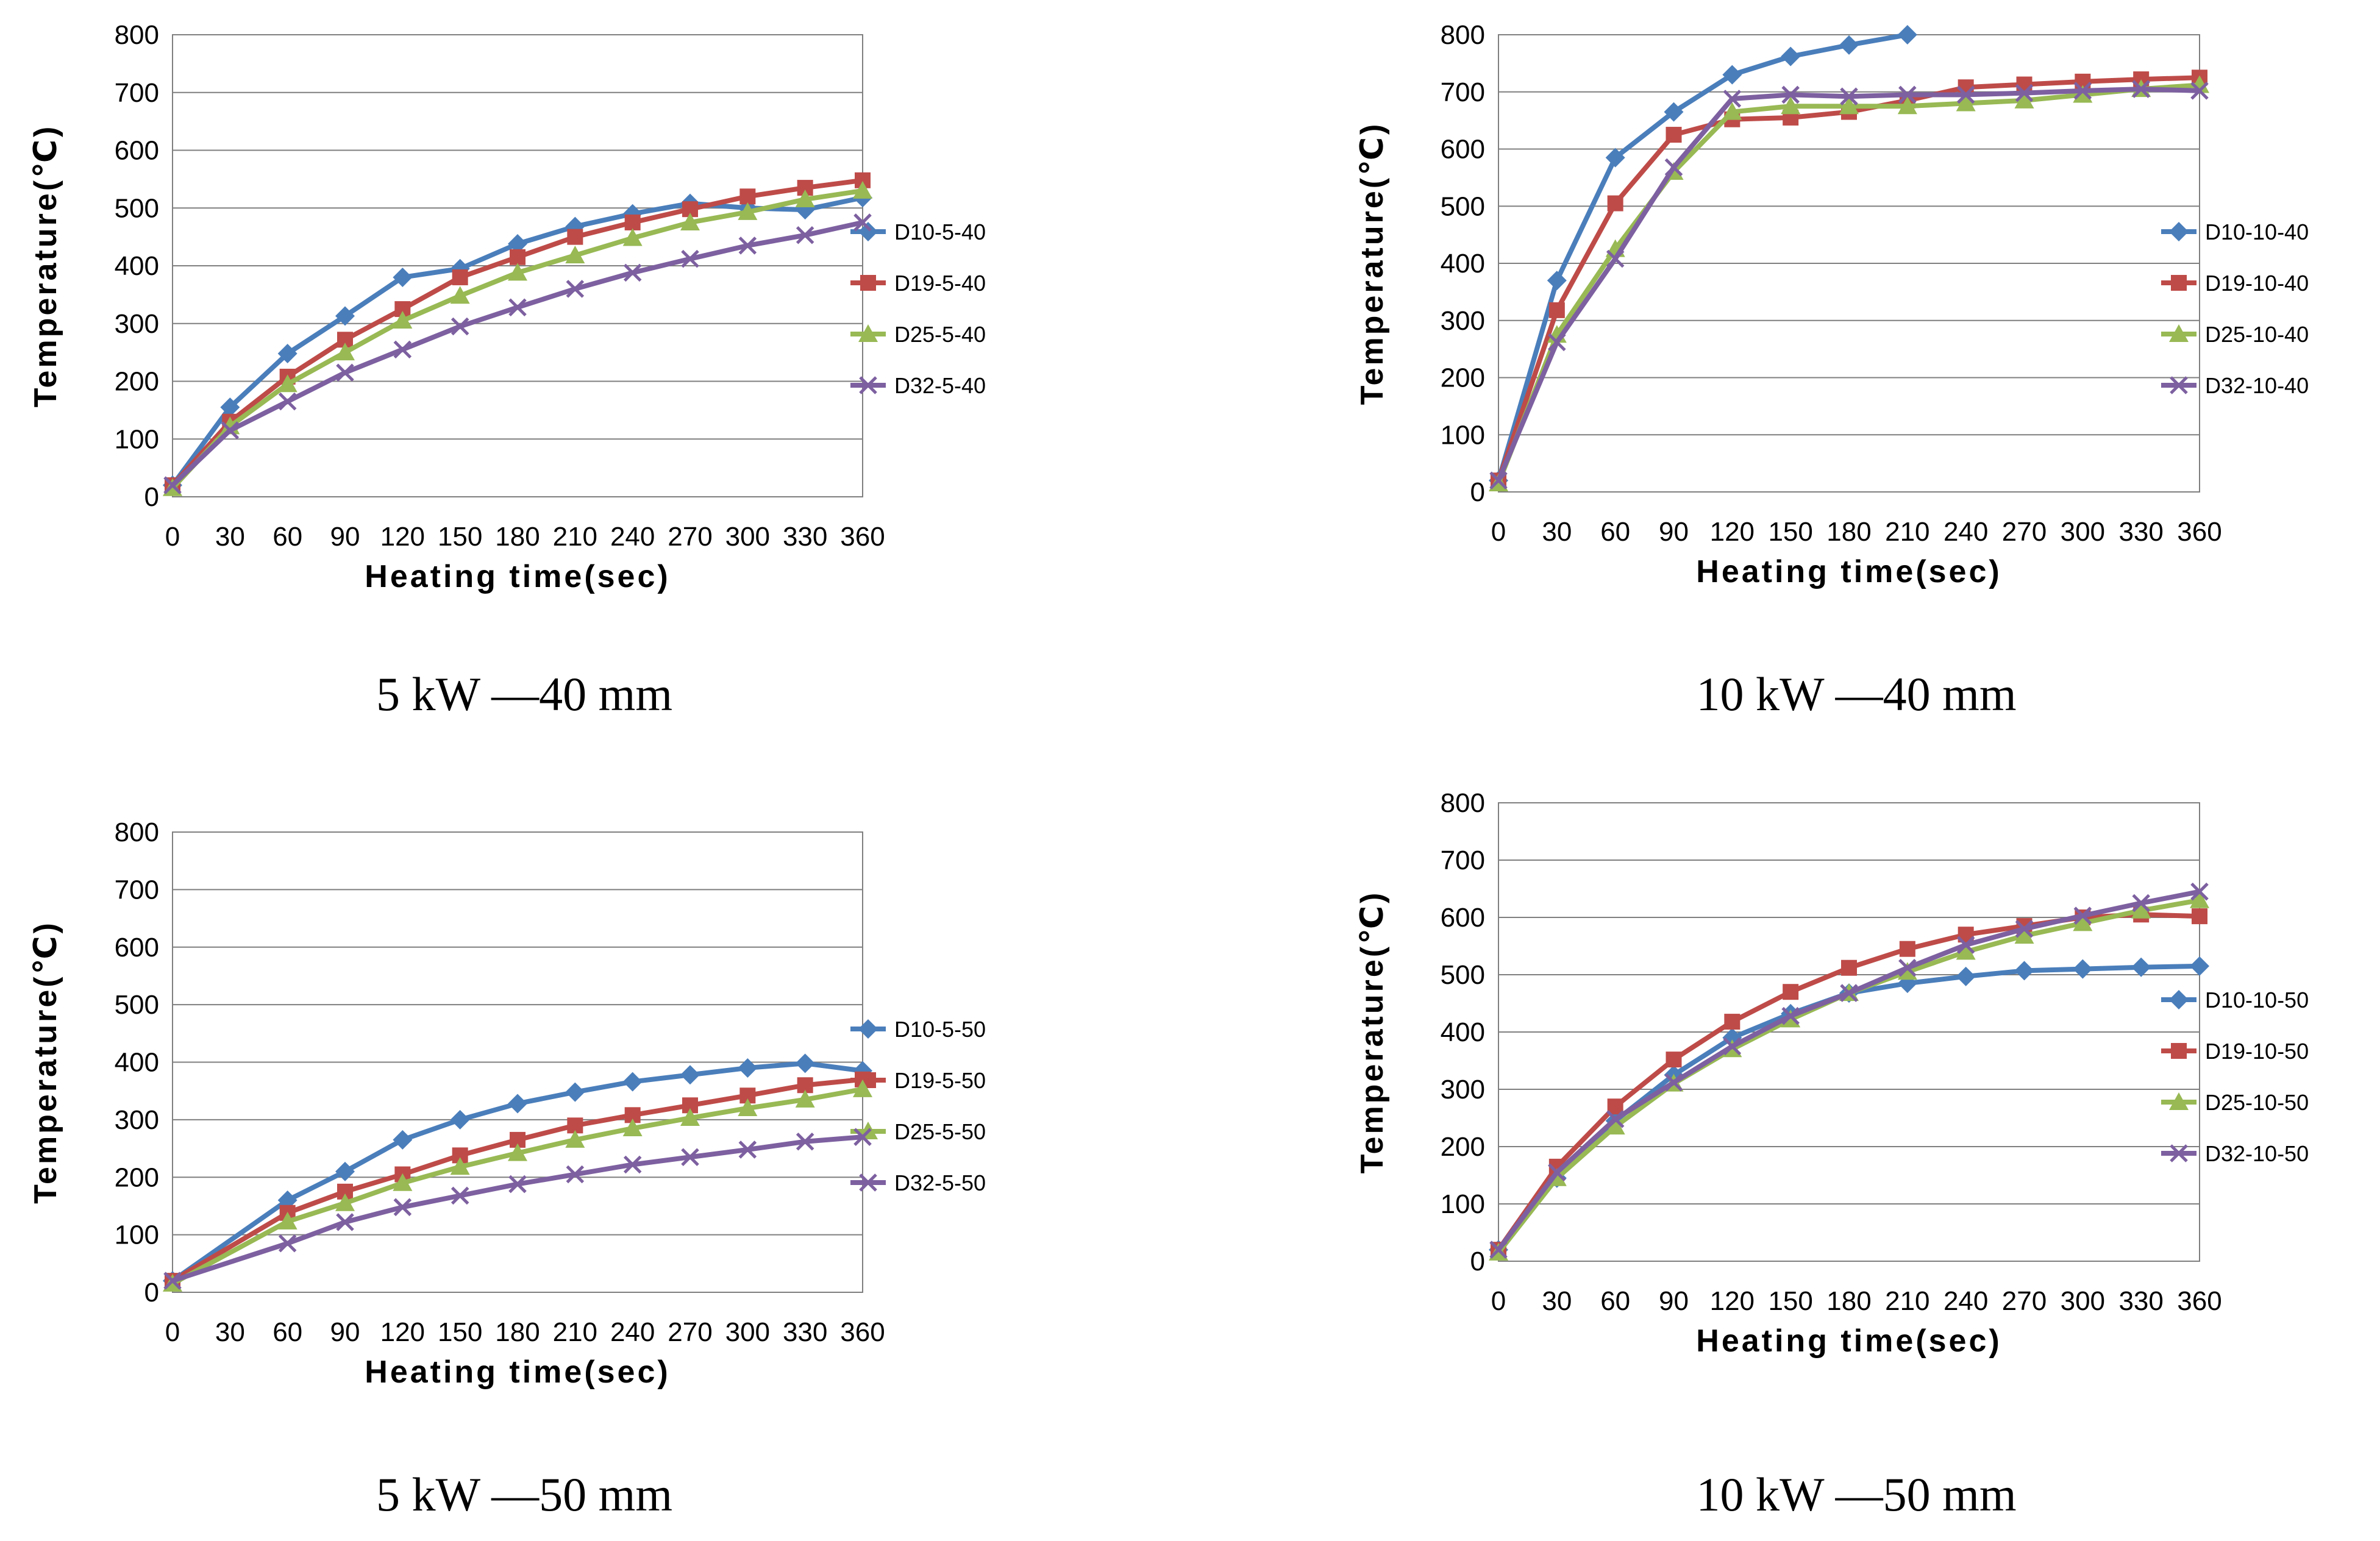  What do you see at coordinates (2257, 1102) in the screenshot?
I see `legend-label: D25-10-50` at bounding box center [2257, 1102].